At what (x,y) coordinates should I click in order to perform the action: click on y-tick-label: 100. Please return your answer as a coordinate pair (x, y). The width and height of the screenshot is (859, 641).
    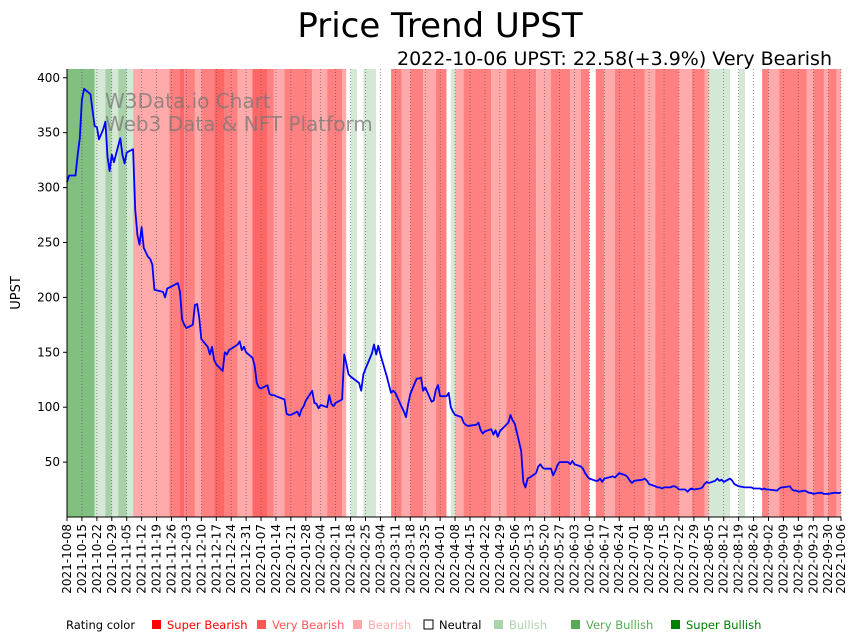
    Looking at the image, I should click on (48, 407).